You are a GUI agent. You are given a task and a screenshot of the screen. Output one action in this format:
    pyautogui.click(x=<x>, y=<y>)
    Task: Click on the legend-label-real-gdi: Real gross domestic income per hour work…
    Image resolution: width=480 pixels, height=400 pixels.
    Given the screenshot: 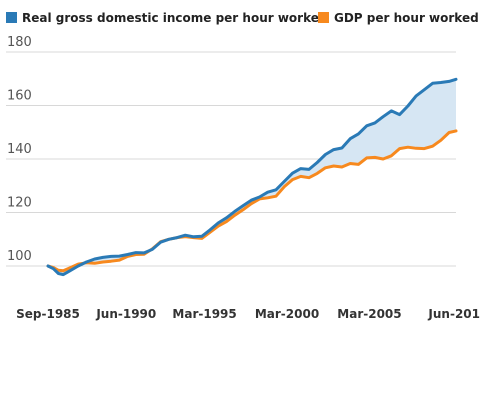 What is the action you would take?
    pyautogui.click(x=174, y=18)
    